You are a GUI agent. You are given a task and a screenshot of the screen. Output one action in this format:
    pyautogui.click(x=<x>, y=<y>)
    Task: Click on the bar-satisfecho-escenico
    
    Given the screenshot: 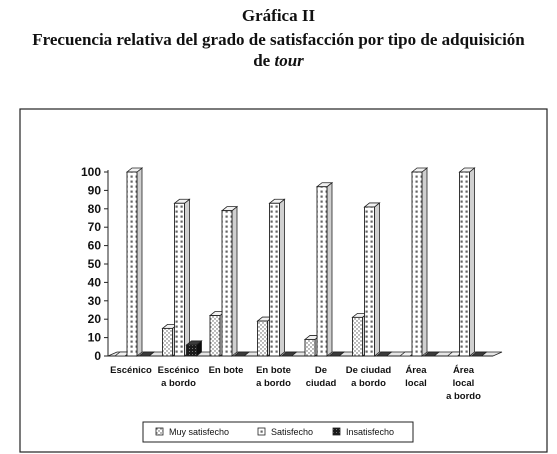 What is the action you would take?
    pyautogui.click(x=134, y=262)
    